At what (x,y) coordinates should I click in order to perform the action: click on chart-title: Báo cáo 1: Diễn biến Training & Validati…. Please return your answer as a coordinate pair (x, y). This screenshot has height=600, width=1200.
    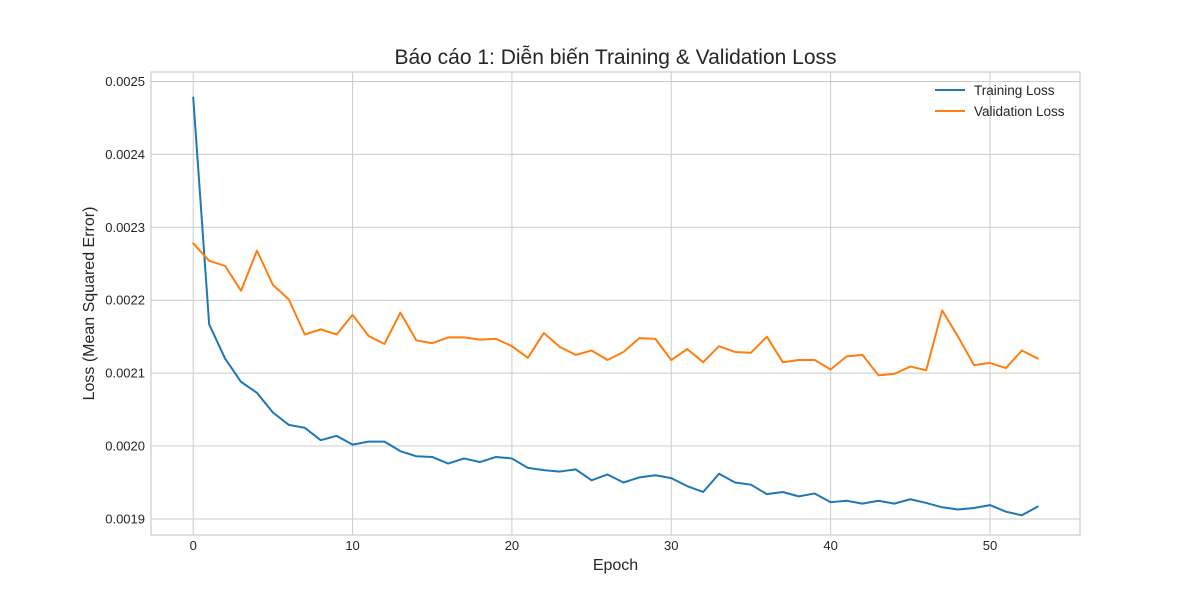
    Looking at the image, I should click on (615, 57).